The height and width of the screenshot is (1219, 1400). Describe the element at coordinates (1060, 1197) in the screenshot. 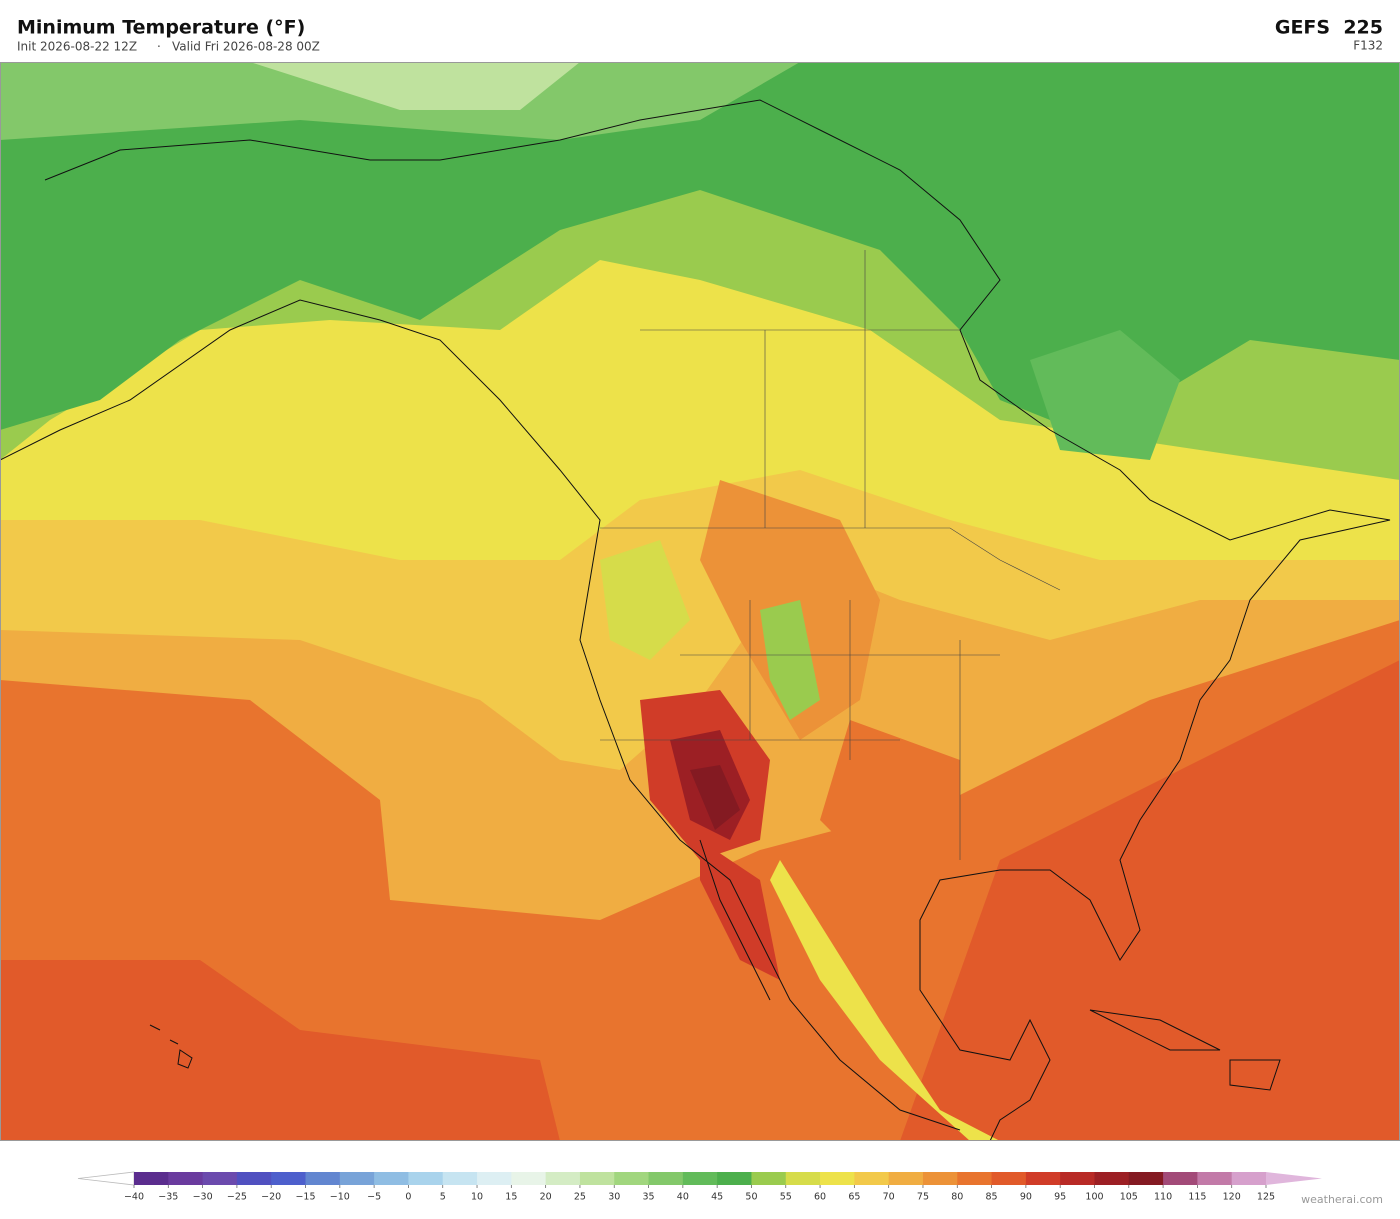

I see `colorbar-tick-label: 95` at that location.